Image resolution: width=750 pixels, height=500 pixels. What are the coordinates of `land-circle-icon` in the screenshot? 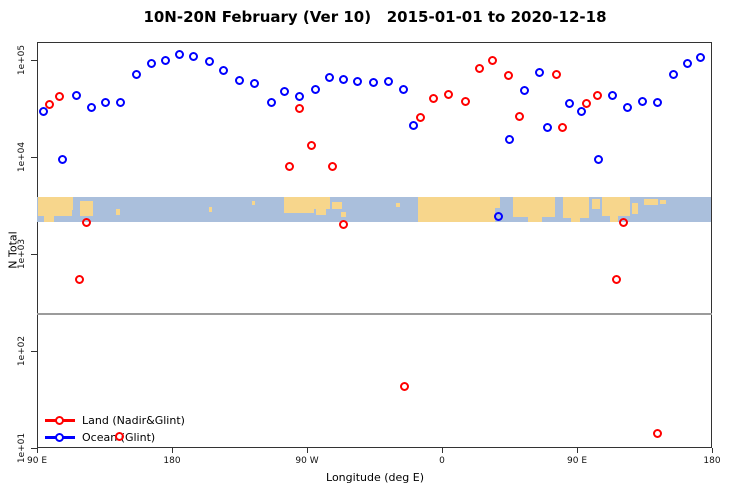 It's located at (59, 420).